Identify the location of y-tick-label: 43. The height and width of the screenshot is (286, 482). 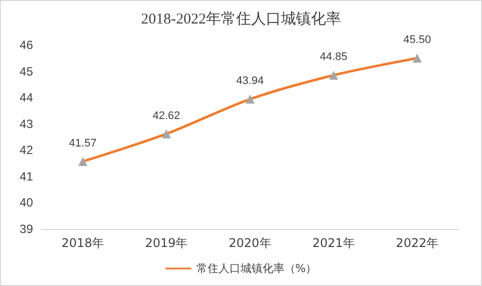
(27, 123).